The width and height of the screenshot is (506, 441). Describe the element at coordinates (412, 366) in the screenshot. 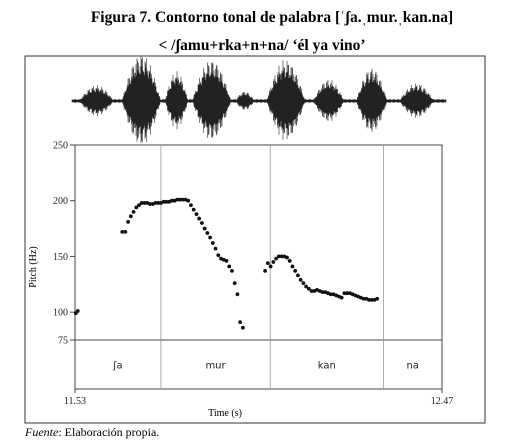

I see `syllable-label: na` at that location.